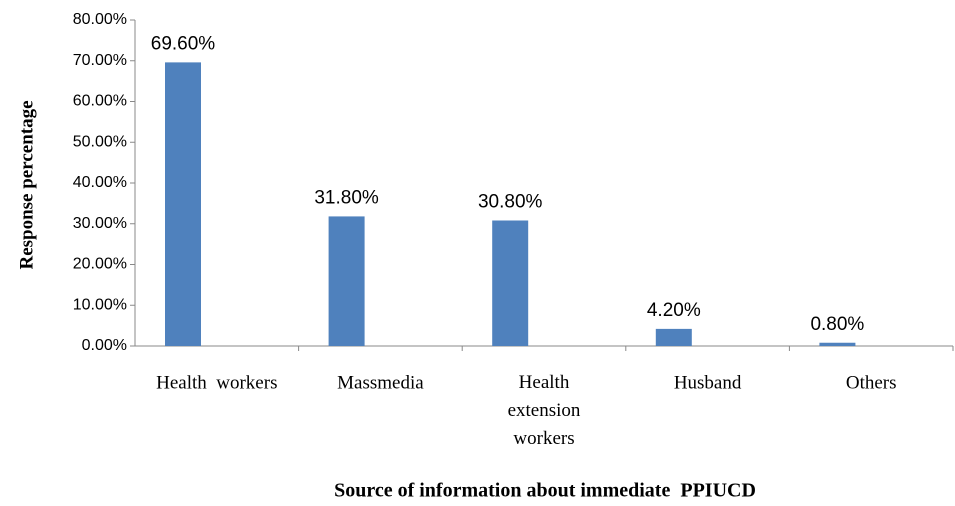 The width and height of the screenshot is (955, 506). Describe the element at coordinates (674, 310) in the screenshot. I see `value-label: 4.20%` at that location.